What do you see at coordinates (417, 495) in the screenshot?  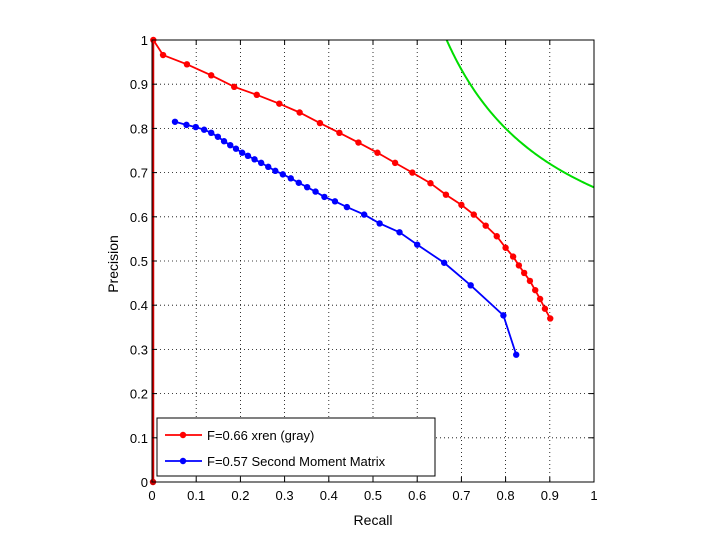 I see `x-tick-label: 0.6` at bounding box center [417, 495].